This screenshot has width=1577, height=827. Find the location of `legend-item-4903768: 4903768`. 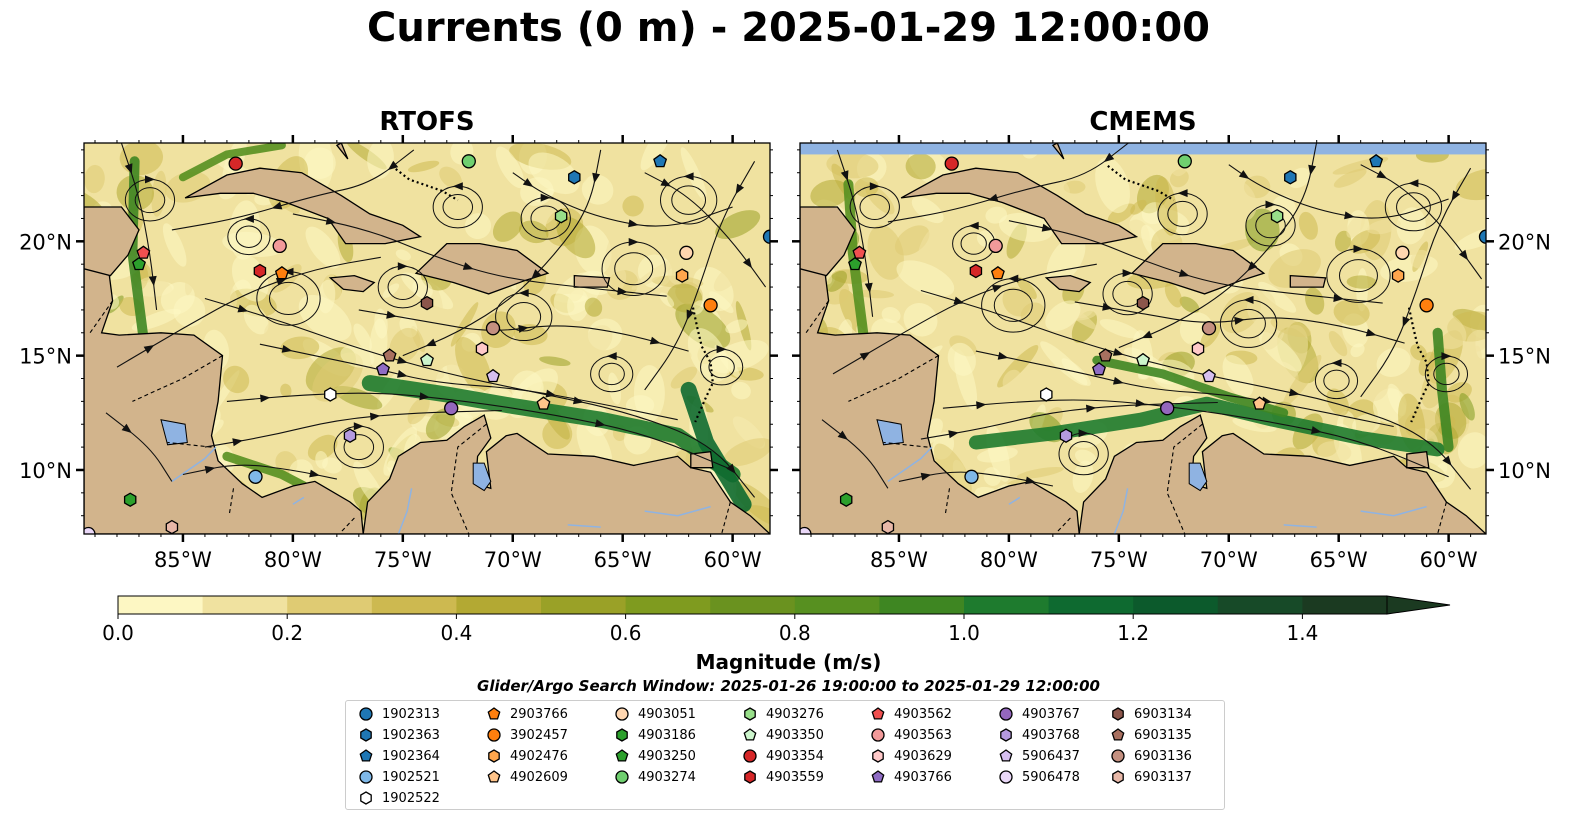

legend-item-4903768: 4903768 is located at coordinates (1039, 735).